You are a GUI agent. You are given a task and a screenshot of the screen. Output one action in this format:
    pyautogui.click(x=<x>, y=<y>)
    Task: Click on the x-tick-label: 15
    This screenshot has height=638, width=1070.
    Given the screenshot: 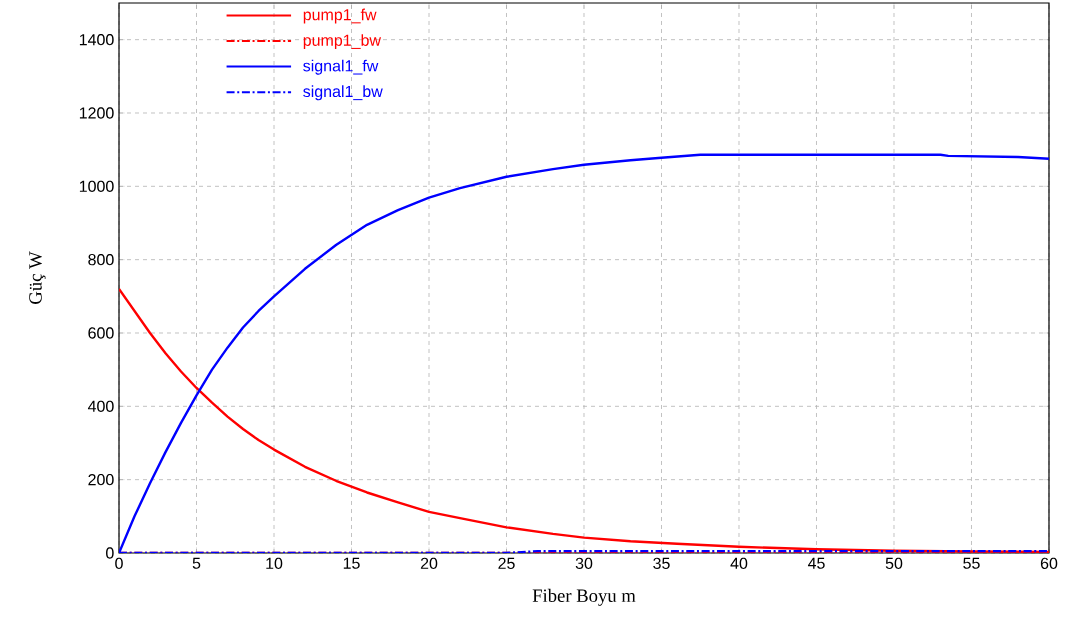 What is the action you would take?
    pyautogui.click(x=351, y=563)
    